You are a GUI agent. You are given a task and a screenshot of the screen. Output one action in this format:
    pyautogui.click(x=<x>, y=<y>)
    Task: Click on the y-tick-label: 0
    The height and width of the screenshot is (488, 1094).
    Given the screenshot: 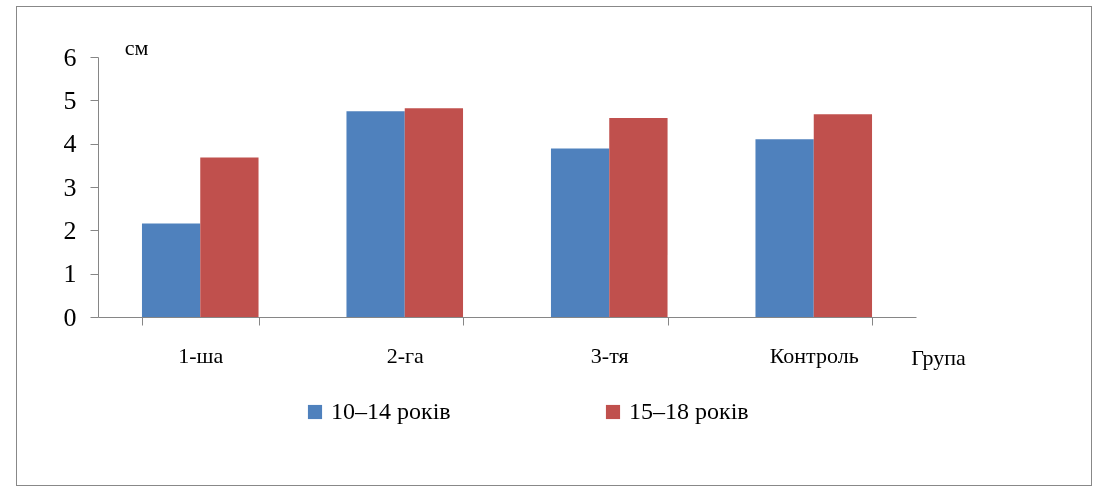 What is the action you would take?
    pyautogui.click(x=70, y=317)
    